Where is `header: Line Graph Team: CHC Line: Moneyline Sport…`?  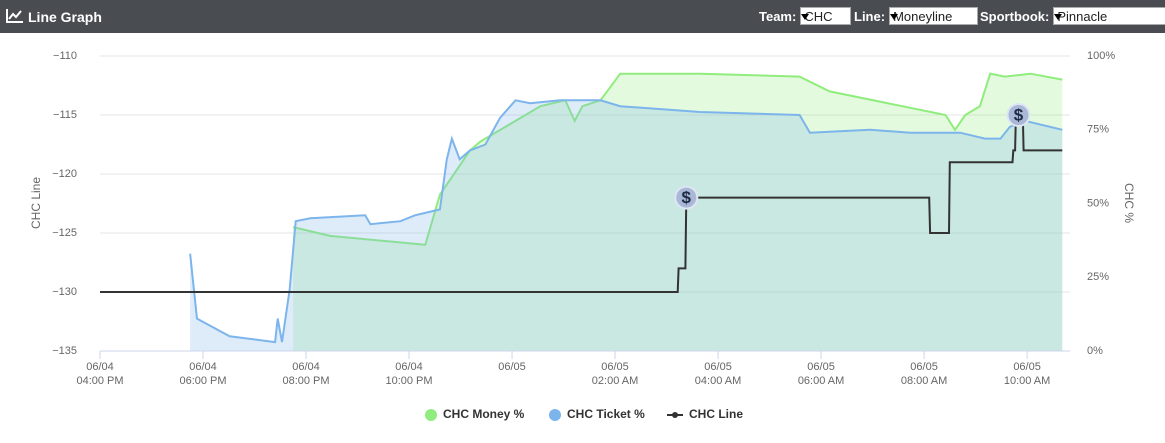 header: Line Graph Team: CHC Line: Moneyline Sport… is located at coordinates (582, 16).